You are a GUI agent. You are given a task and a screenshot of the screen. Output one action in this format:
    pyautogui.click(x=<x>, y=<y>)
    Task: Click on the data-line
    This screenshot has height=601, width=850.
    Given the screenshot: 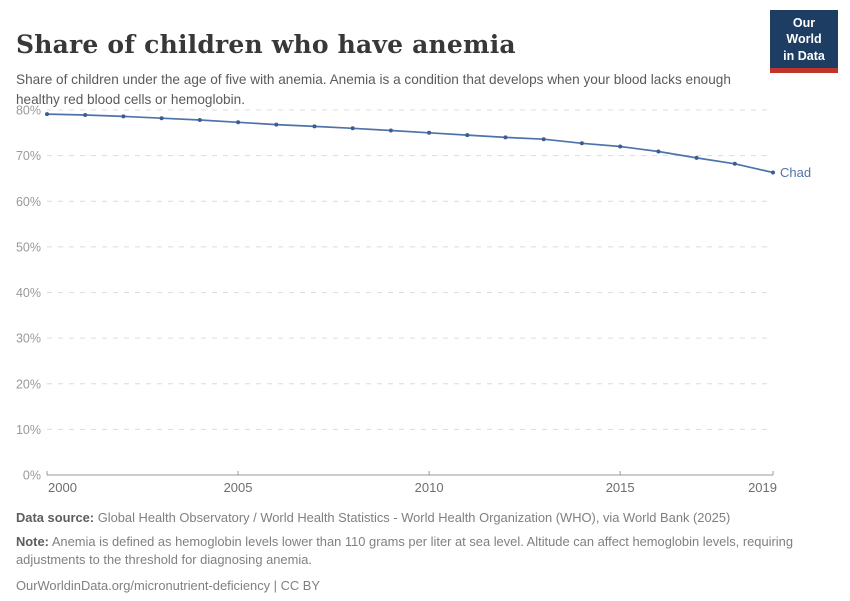 What is the action you would take?
    pyautogui.click(x=410, y=143)
    